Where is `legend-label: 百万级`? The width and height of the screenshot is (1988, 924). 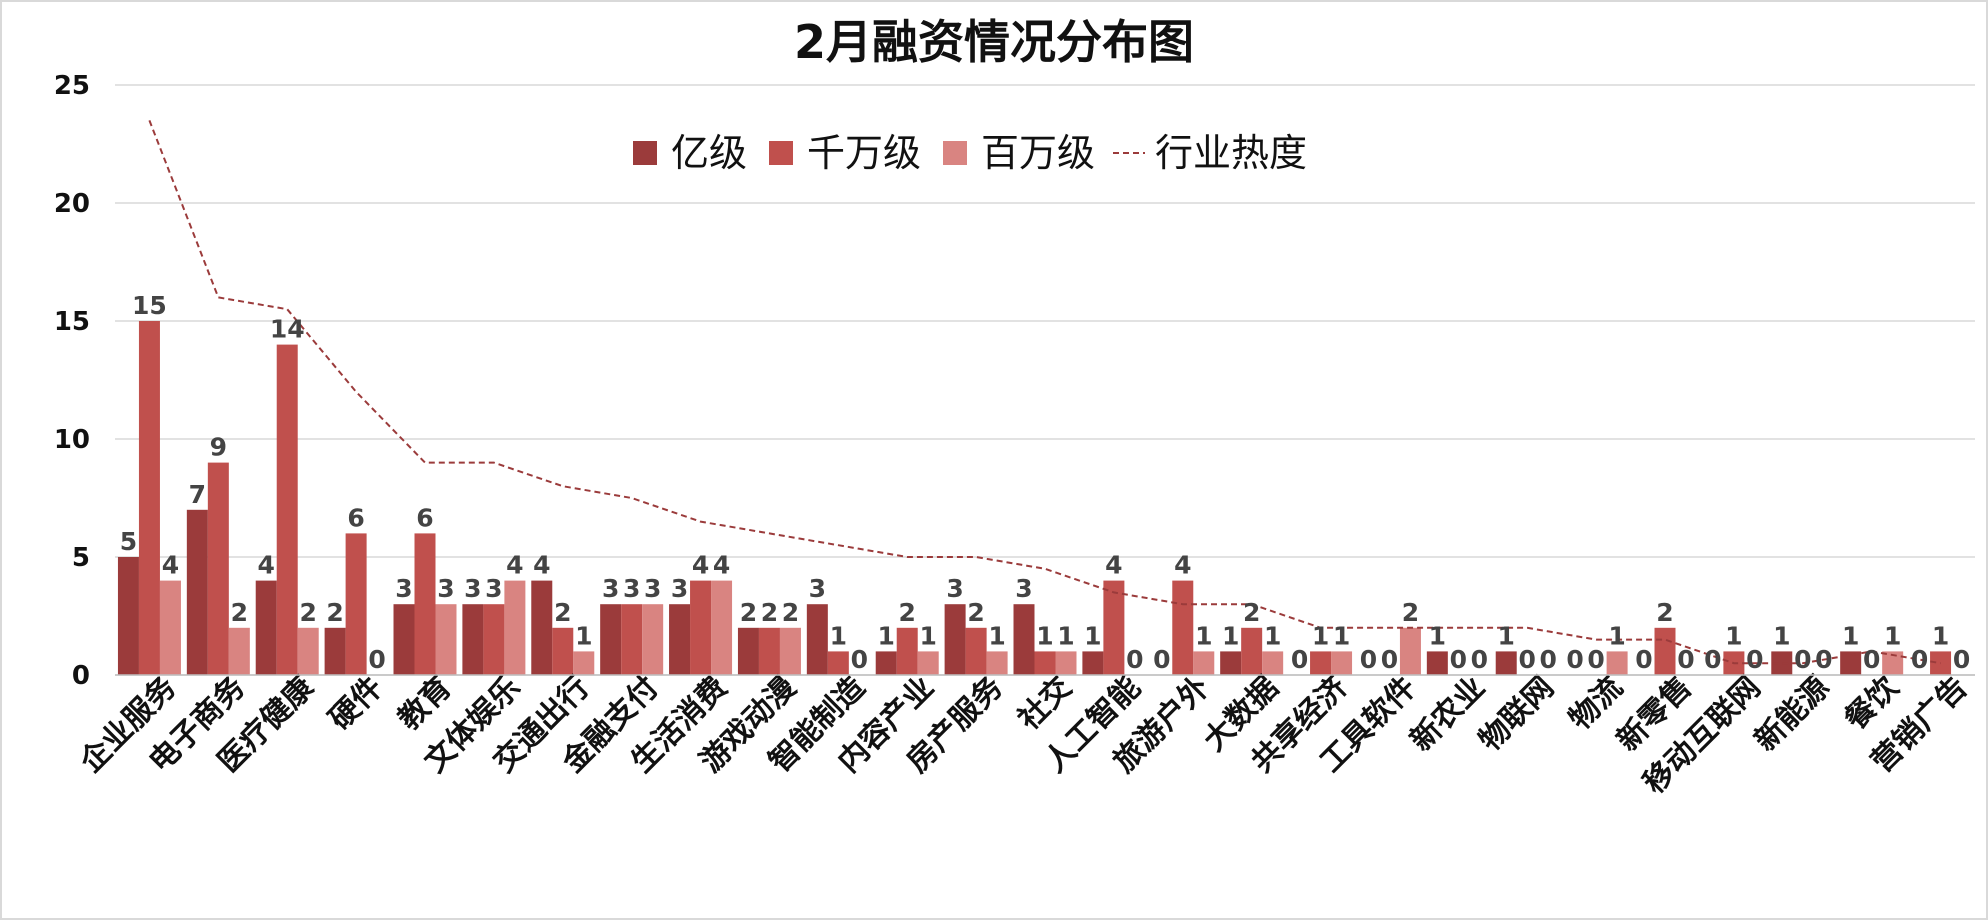
legend-label: 百万级 is located at coordinates (1038, 153).